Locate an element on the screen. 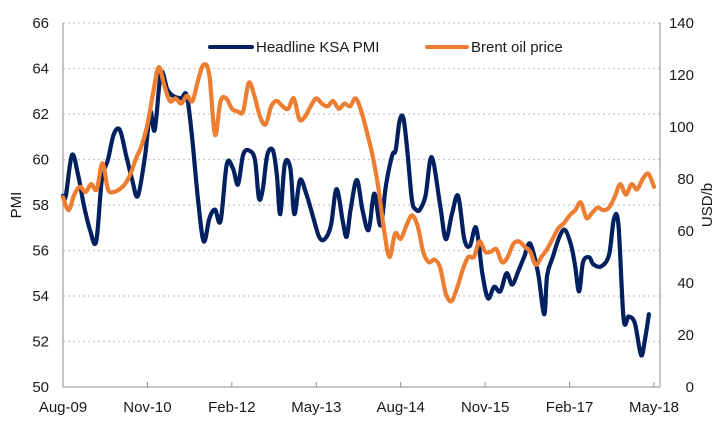  y-tick-label: 64 is located at coordinates (40, 69).